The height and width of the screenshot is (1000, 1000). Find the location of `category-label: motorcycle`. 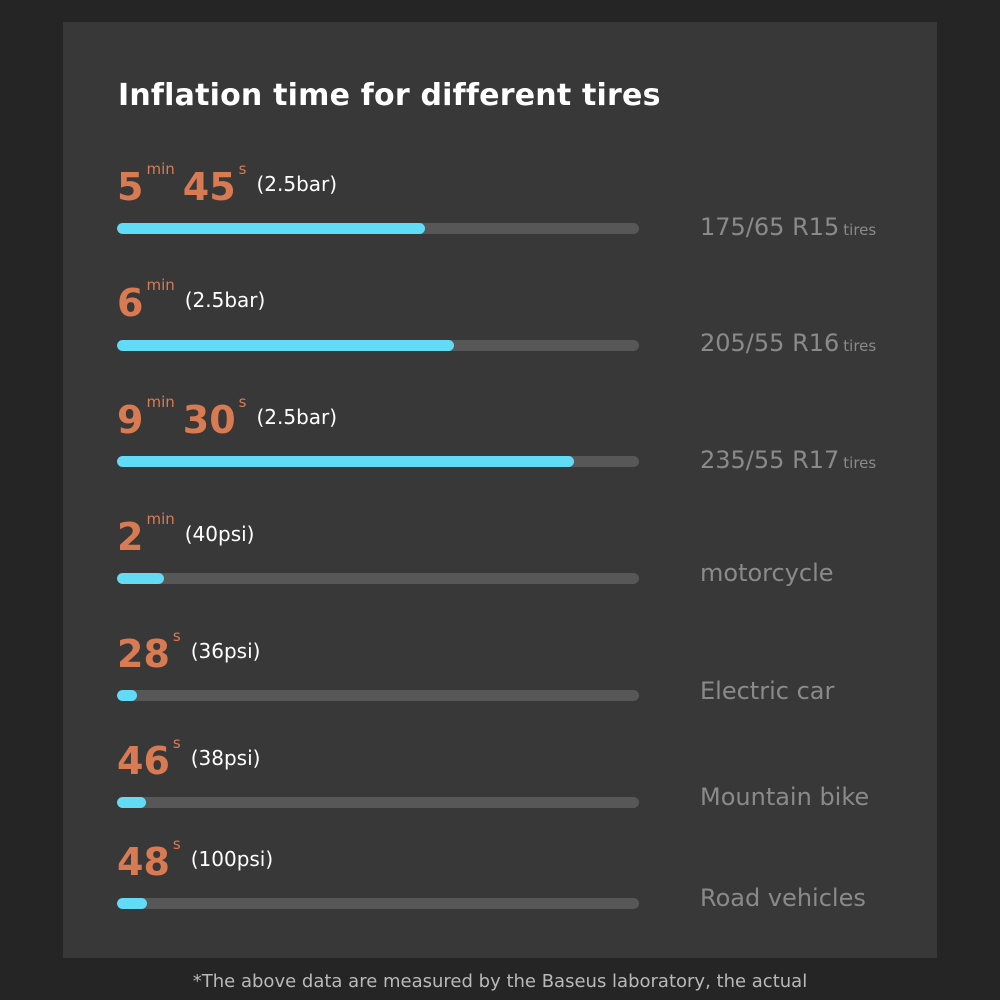

category-label: motorcycle is located at coordinates (767, 573).